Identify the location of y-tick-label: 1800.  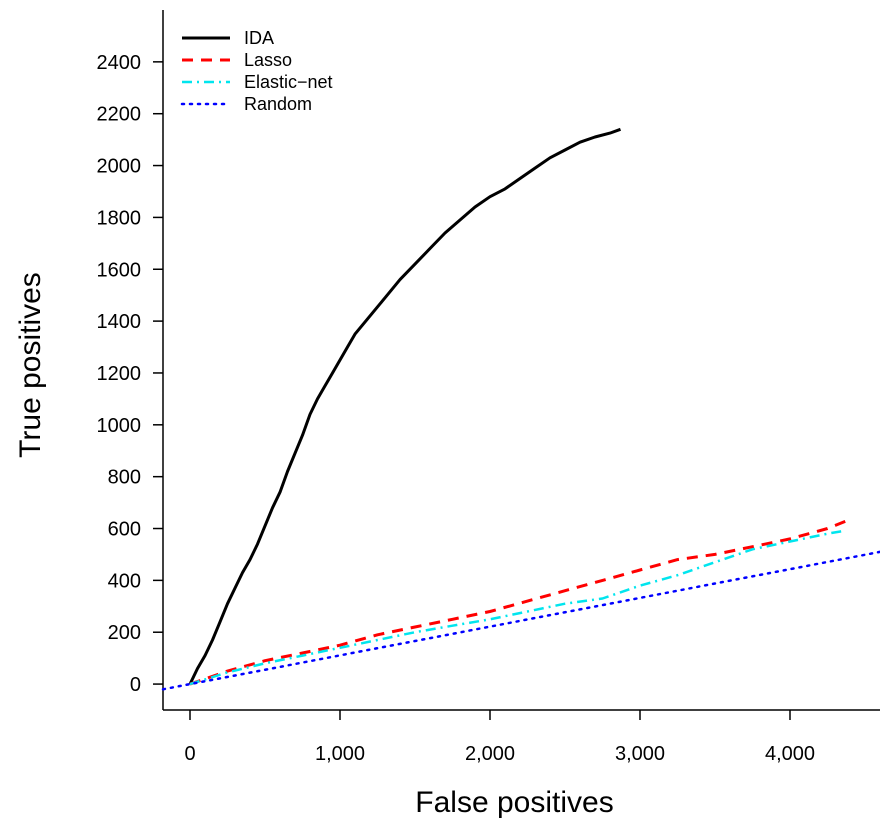
(119, 218).